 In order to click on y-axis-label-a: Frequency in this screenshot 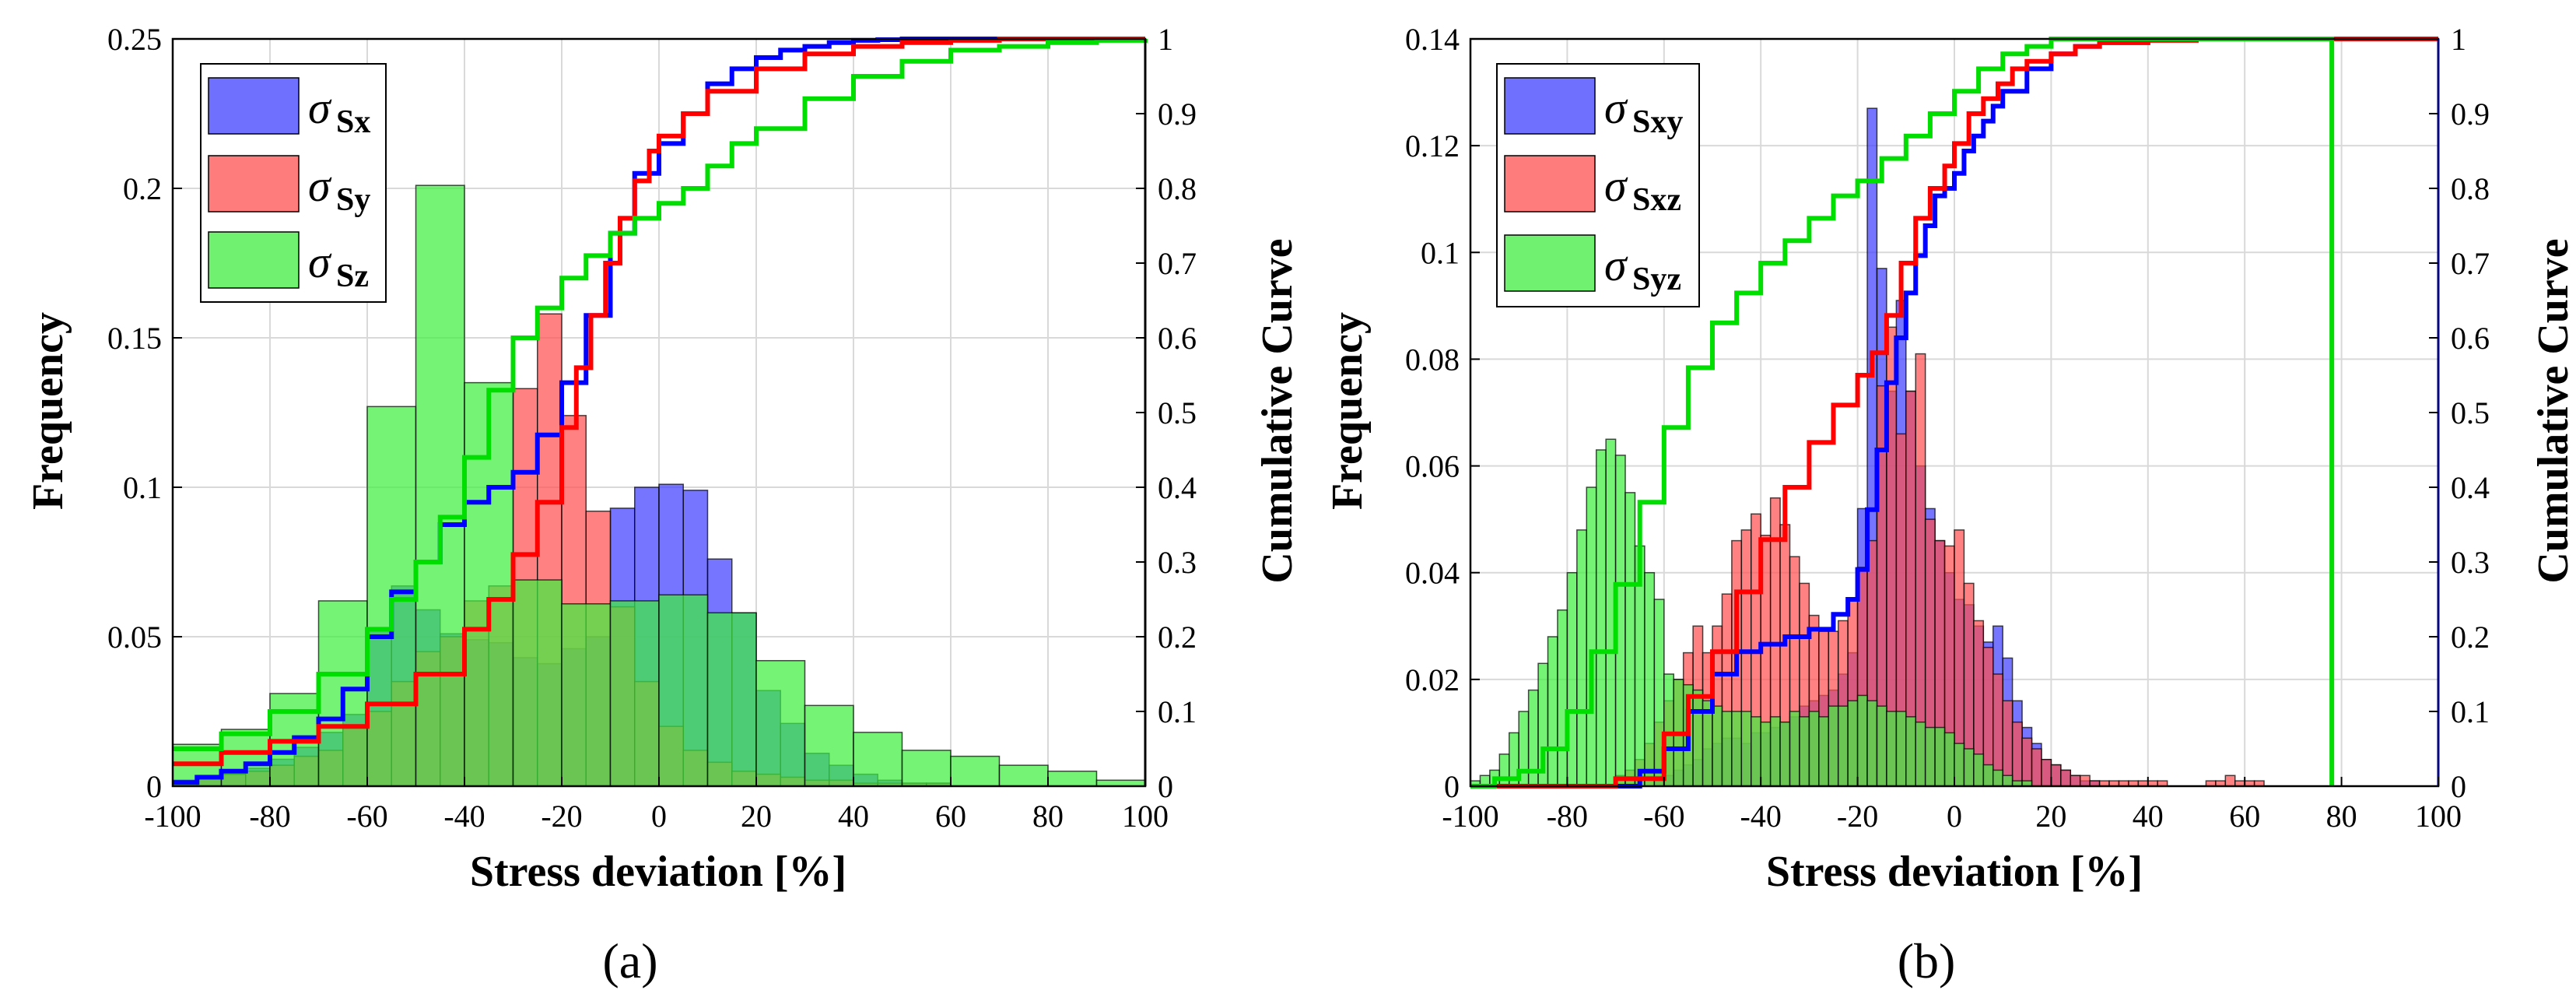, I will do `click(48, 411)`.